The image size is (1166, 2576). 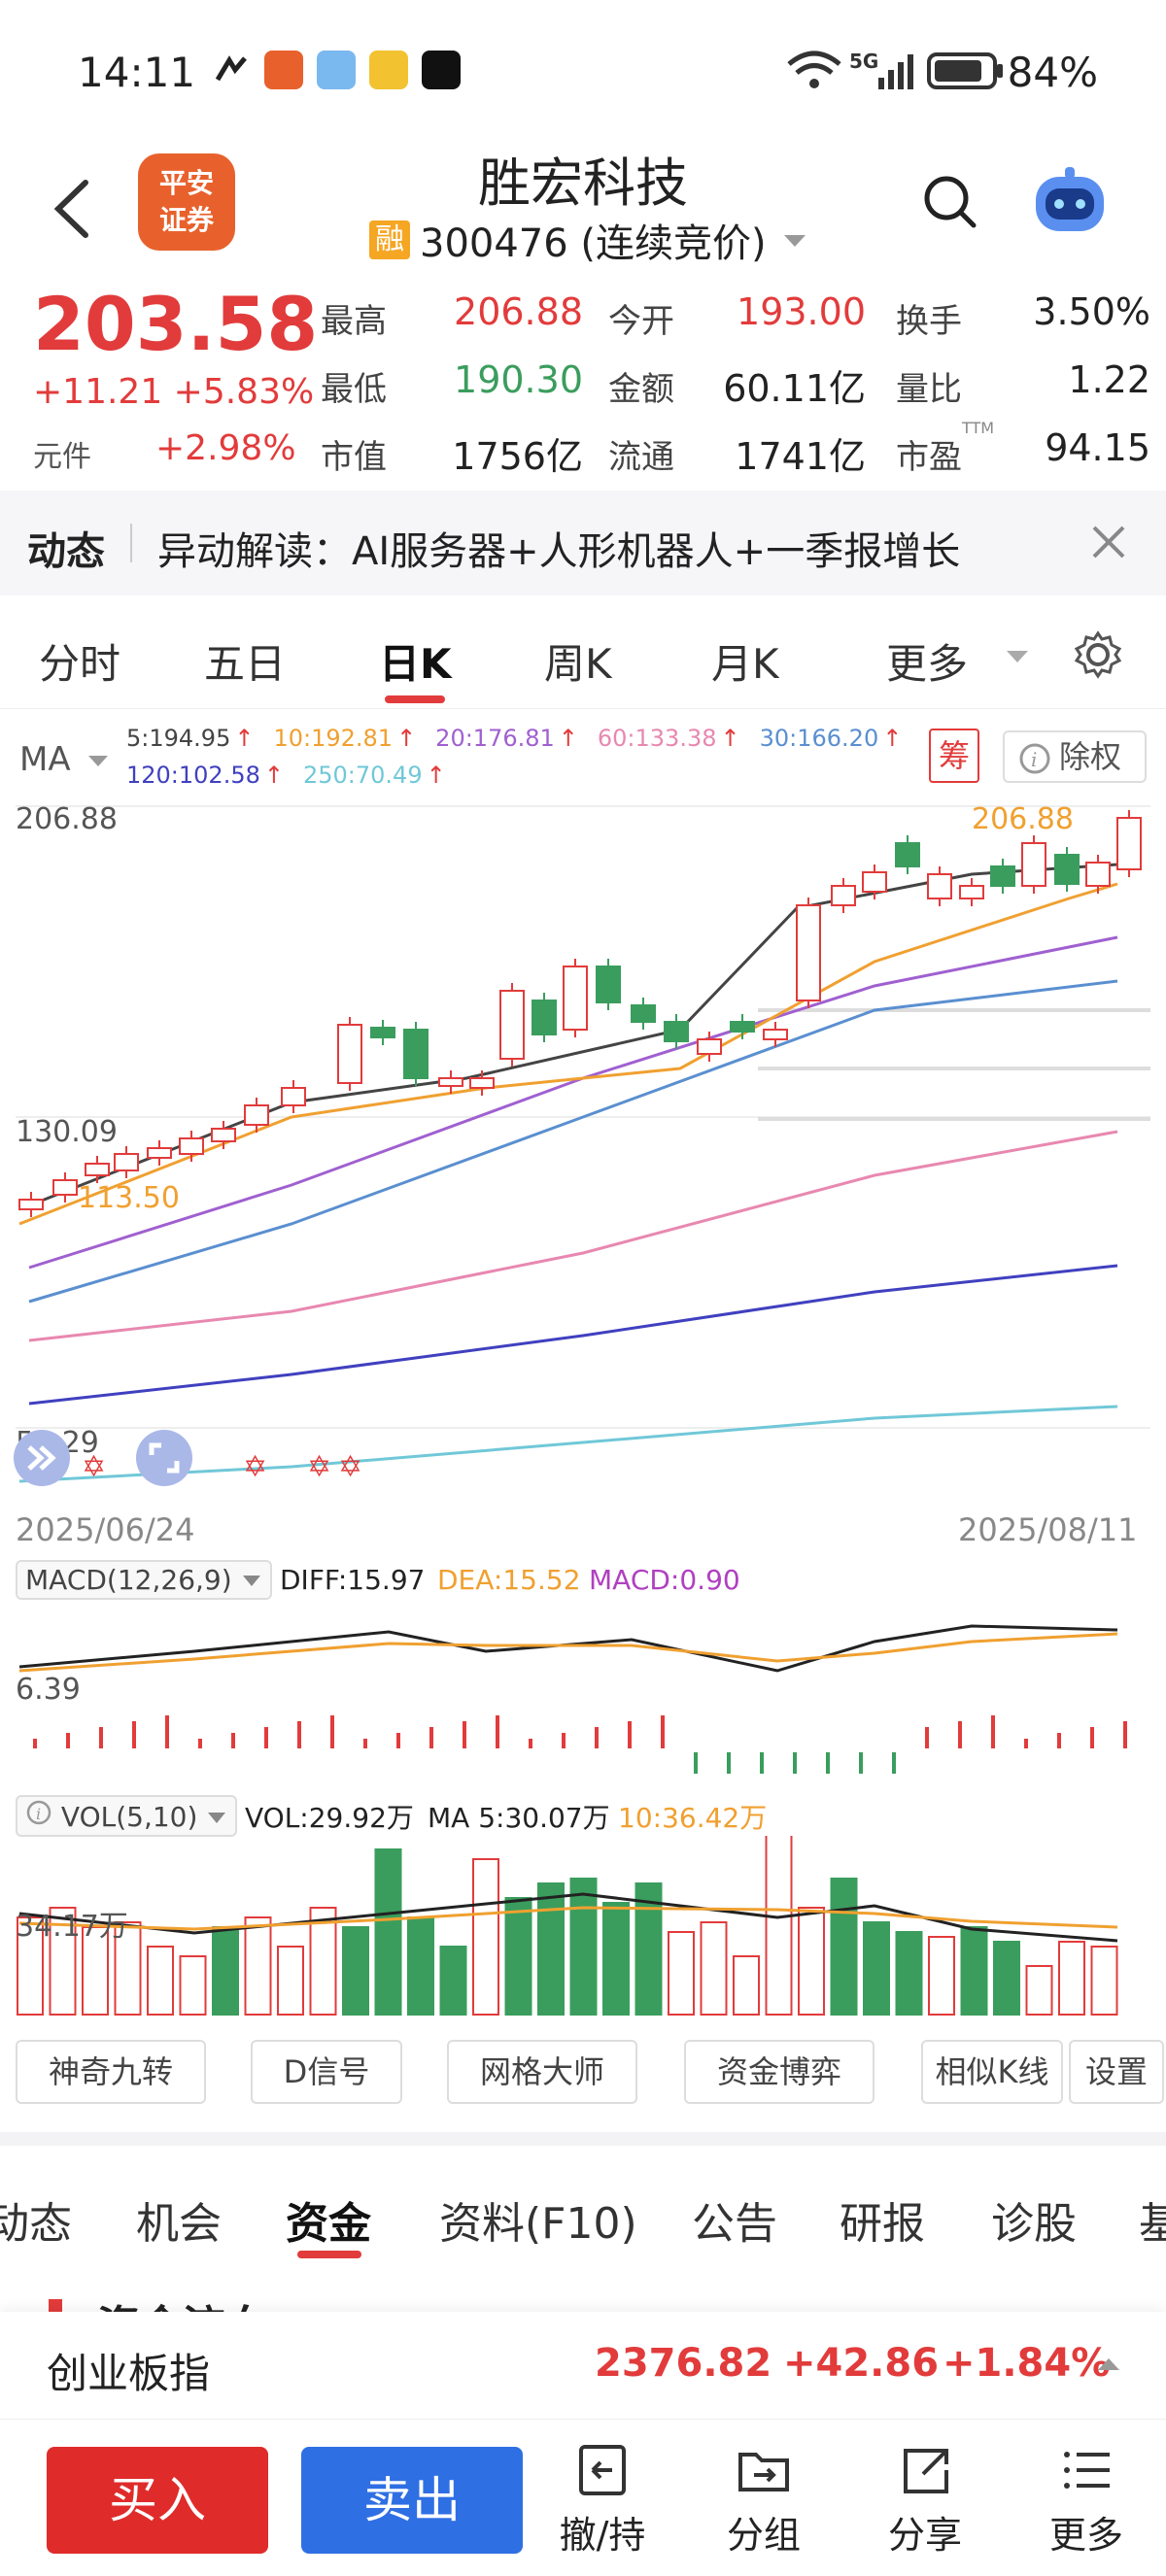 I want to click on tab-announcements: 公告, so click(x=734, y=2224).